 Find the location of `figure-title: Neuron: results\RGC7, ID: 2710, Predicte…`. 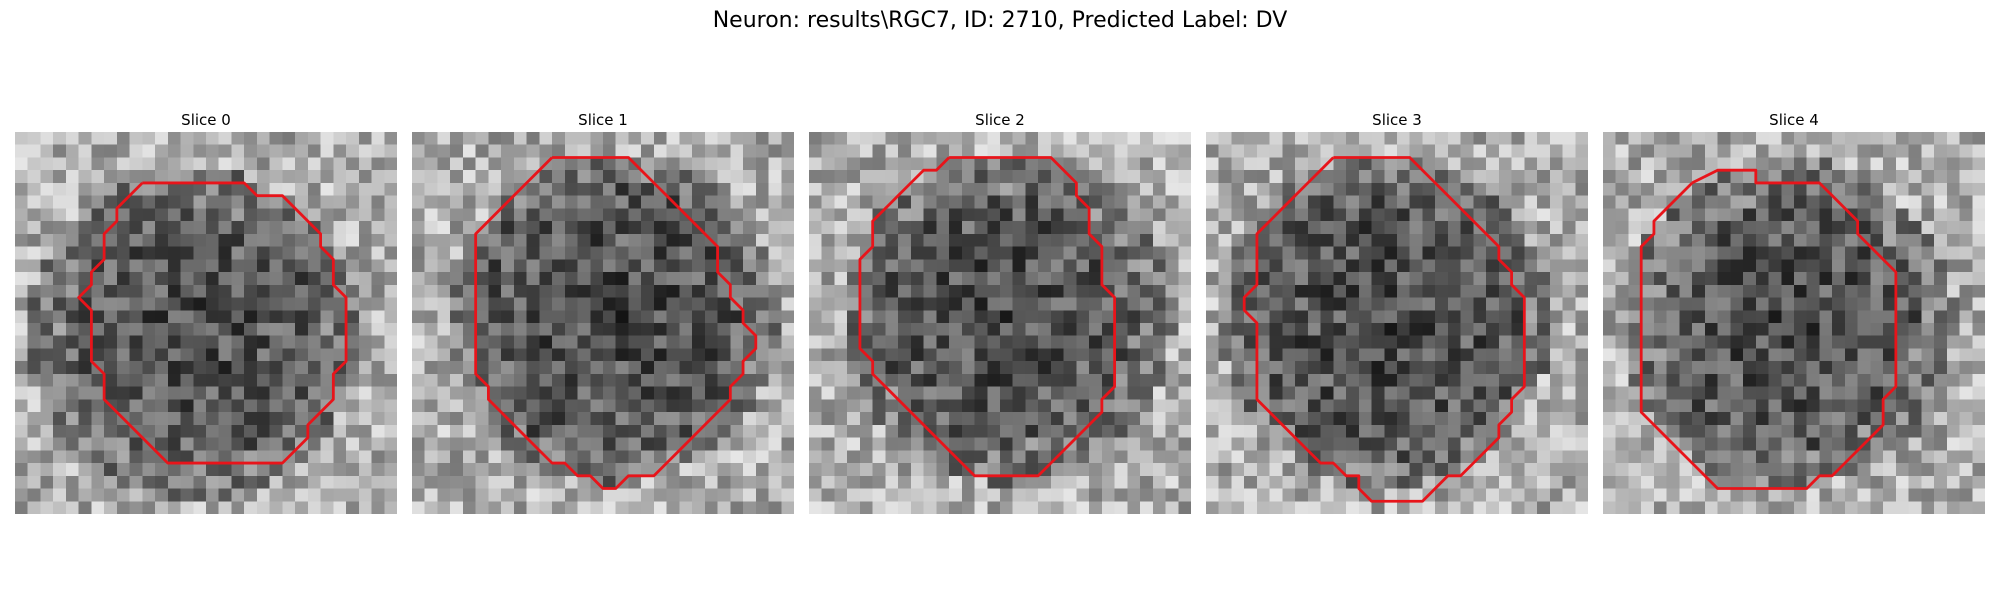

figure-title: Neuron: results\RGC7, ID: 2710, Predicte… is located at coordinates (1000, 20).